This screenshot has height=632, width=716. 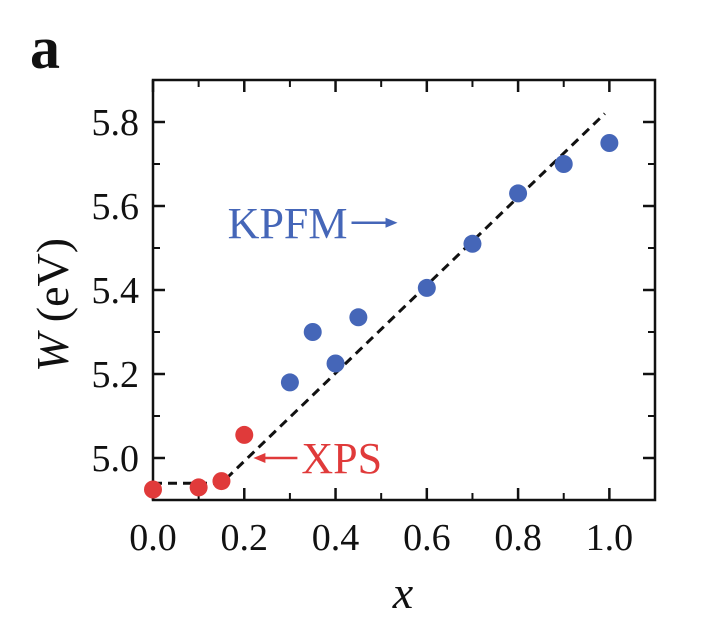 I want to click on y-tick-label: 5.6, so click(x=116, y=207).